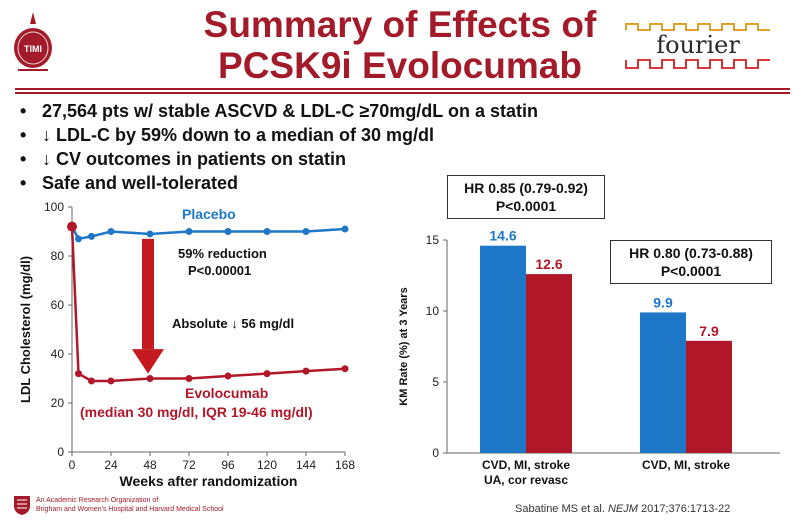  What do you see at coordinates (267, 465) in the screenshot?
I see `x-tick-label: 120` at bounding box center [267, 465].